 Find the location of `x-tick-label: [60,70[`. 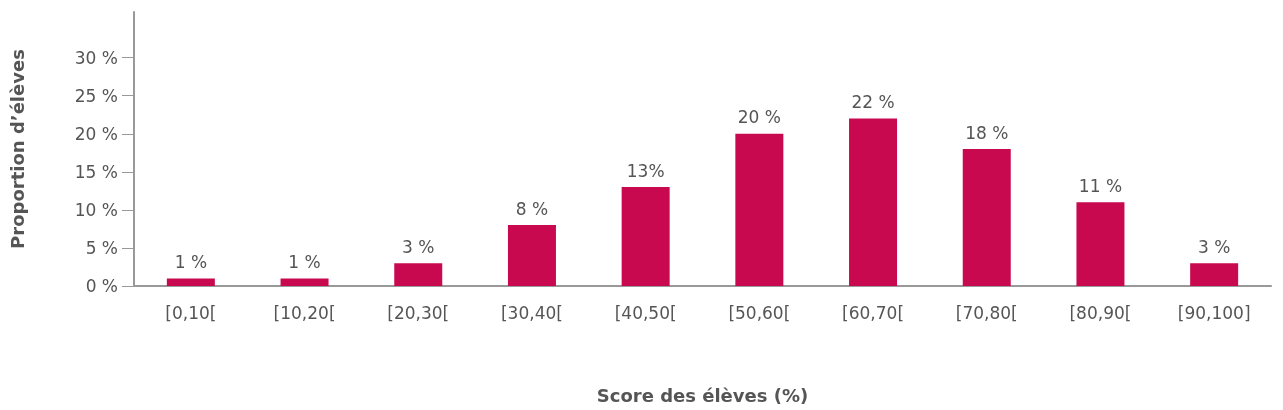

x-tick-label: [60,70[ is located at coordinates (873, 312).